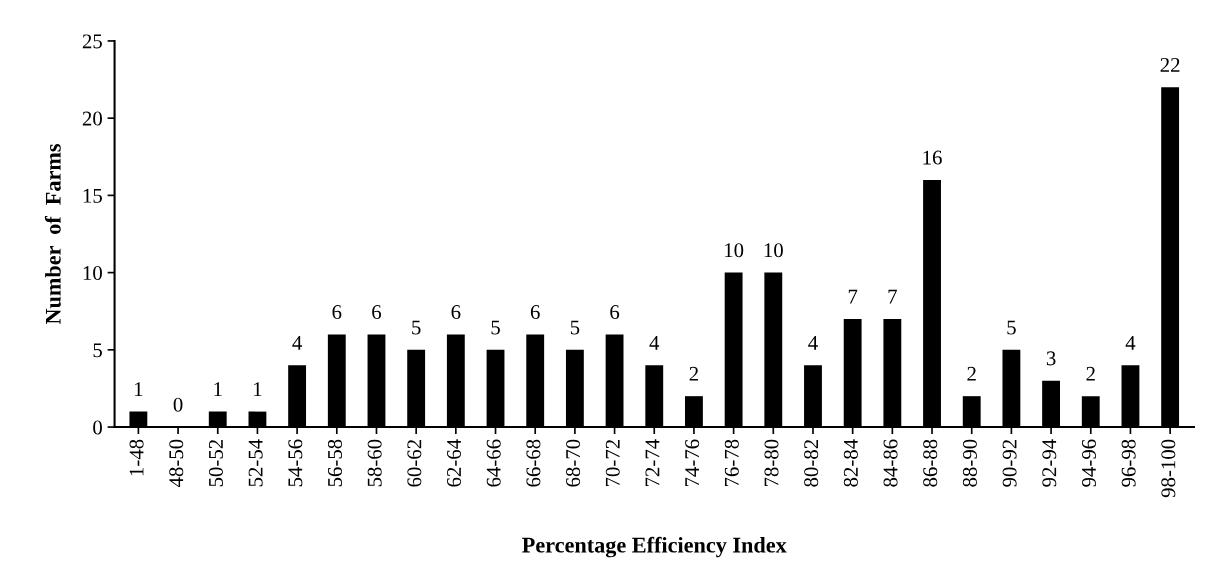 This screenshot has width=1206, height=585. I want to click on x-tick-label: 70-72, so click(612, 463).